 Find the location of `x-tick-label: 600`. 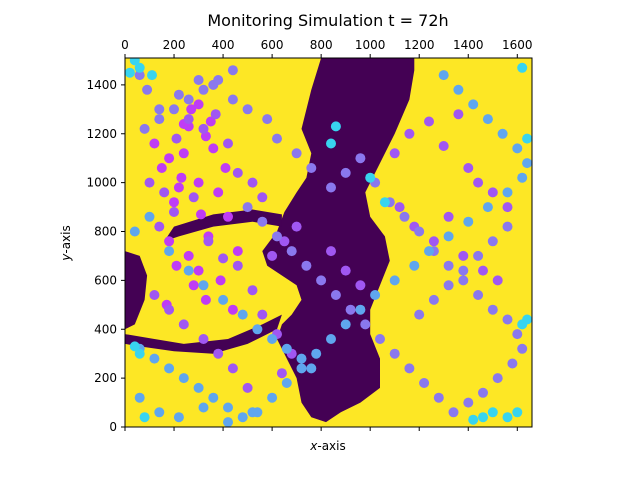

x-tick-label: 600 is located at coordinates (272, 45).